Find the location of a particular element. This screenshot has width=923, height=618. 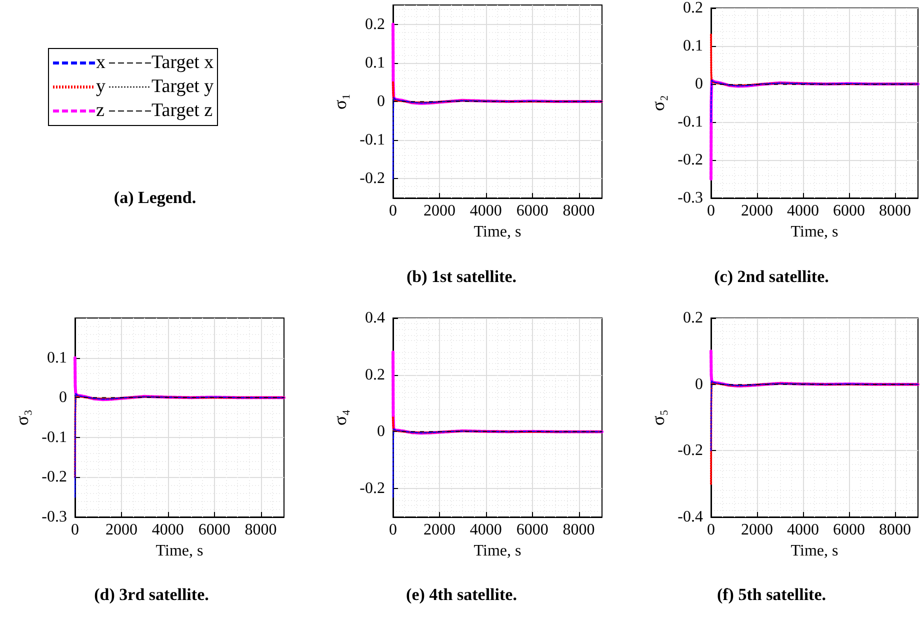

legend-label: Target y is located at coordinates (183, 87).